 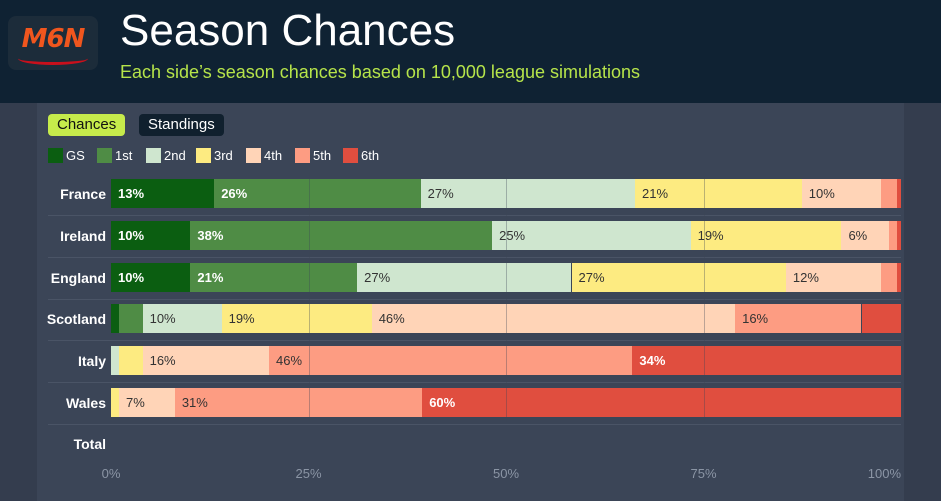 I want to click on bar-segment: 38%, so click(x=341, y=235).